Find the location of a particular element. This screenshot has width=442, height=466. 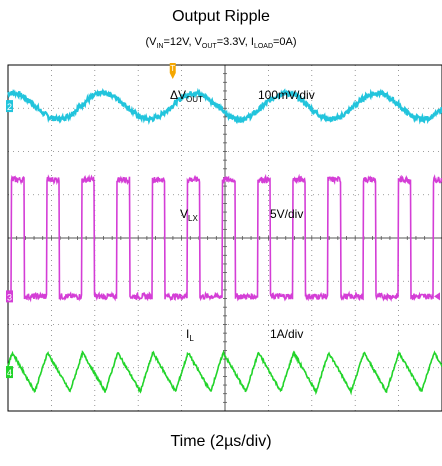

cond-iload-sub: LOAD is located at coordinates (263, 47).